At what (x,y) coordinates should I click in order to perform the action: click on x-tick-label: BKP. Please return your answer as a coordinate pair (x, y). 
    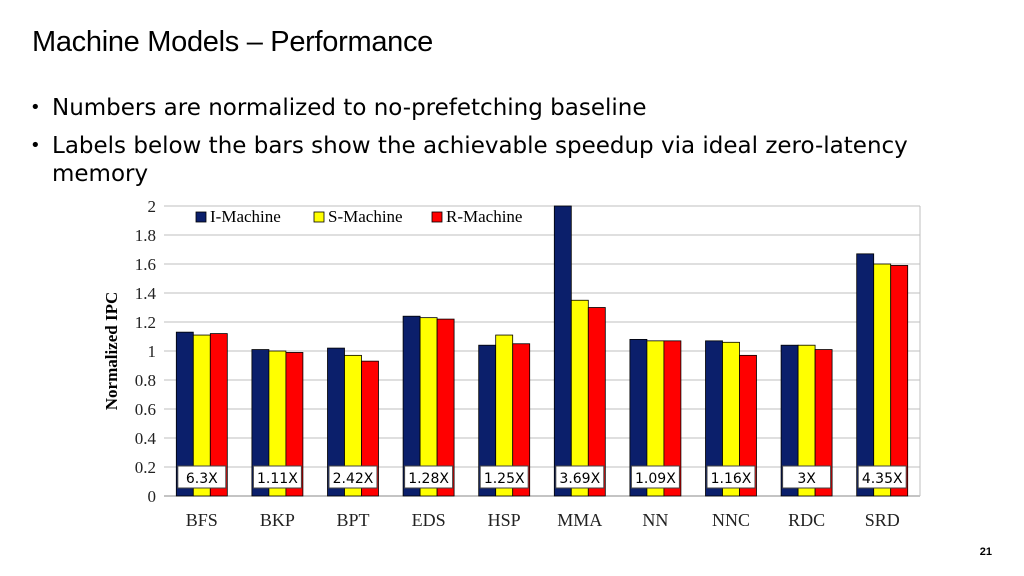
    Looking at the image, I should click on (277, 520).